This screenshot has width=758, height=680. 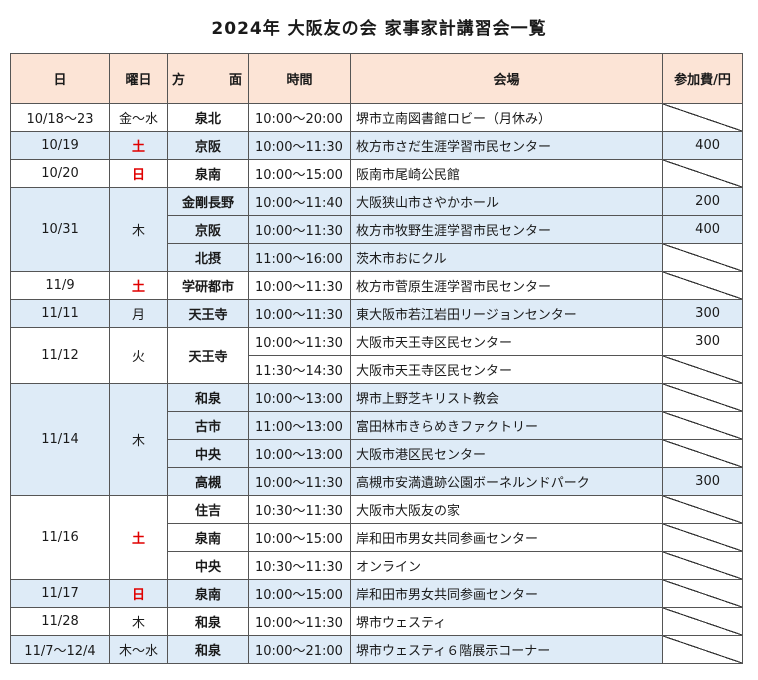 I want to click on area-cell: 金剛長野, so click(x=208, y=201).